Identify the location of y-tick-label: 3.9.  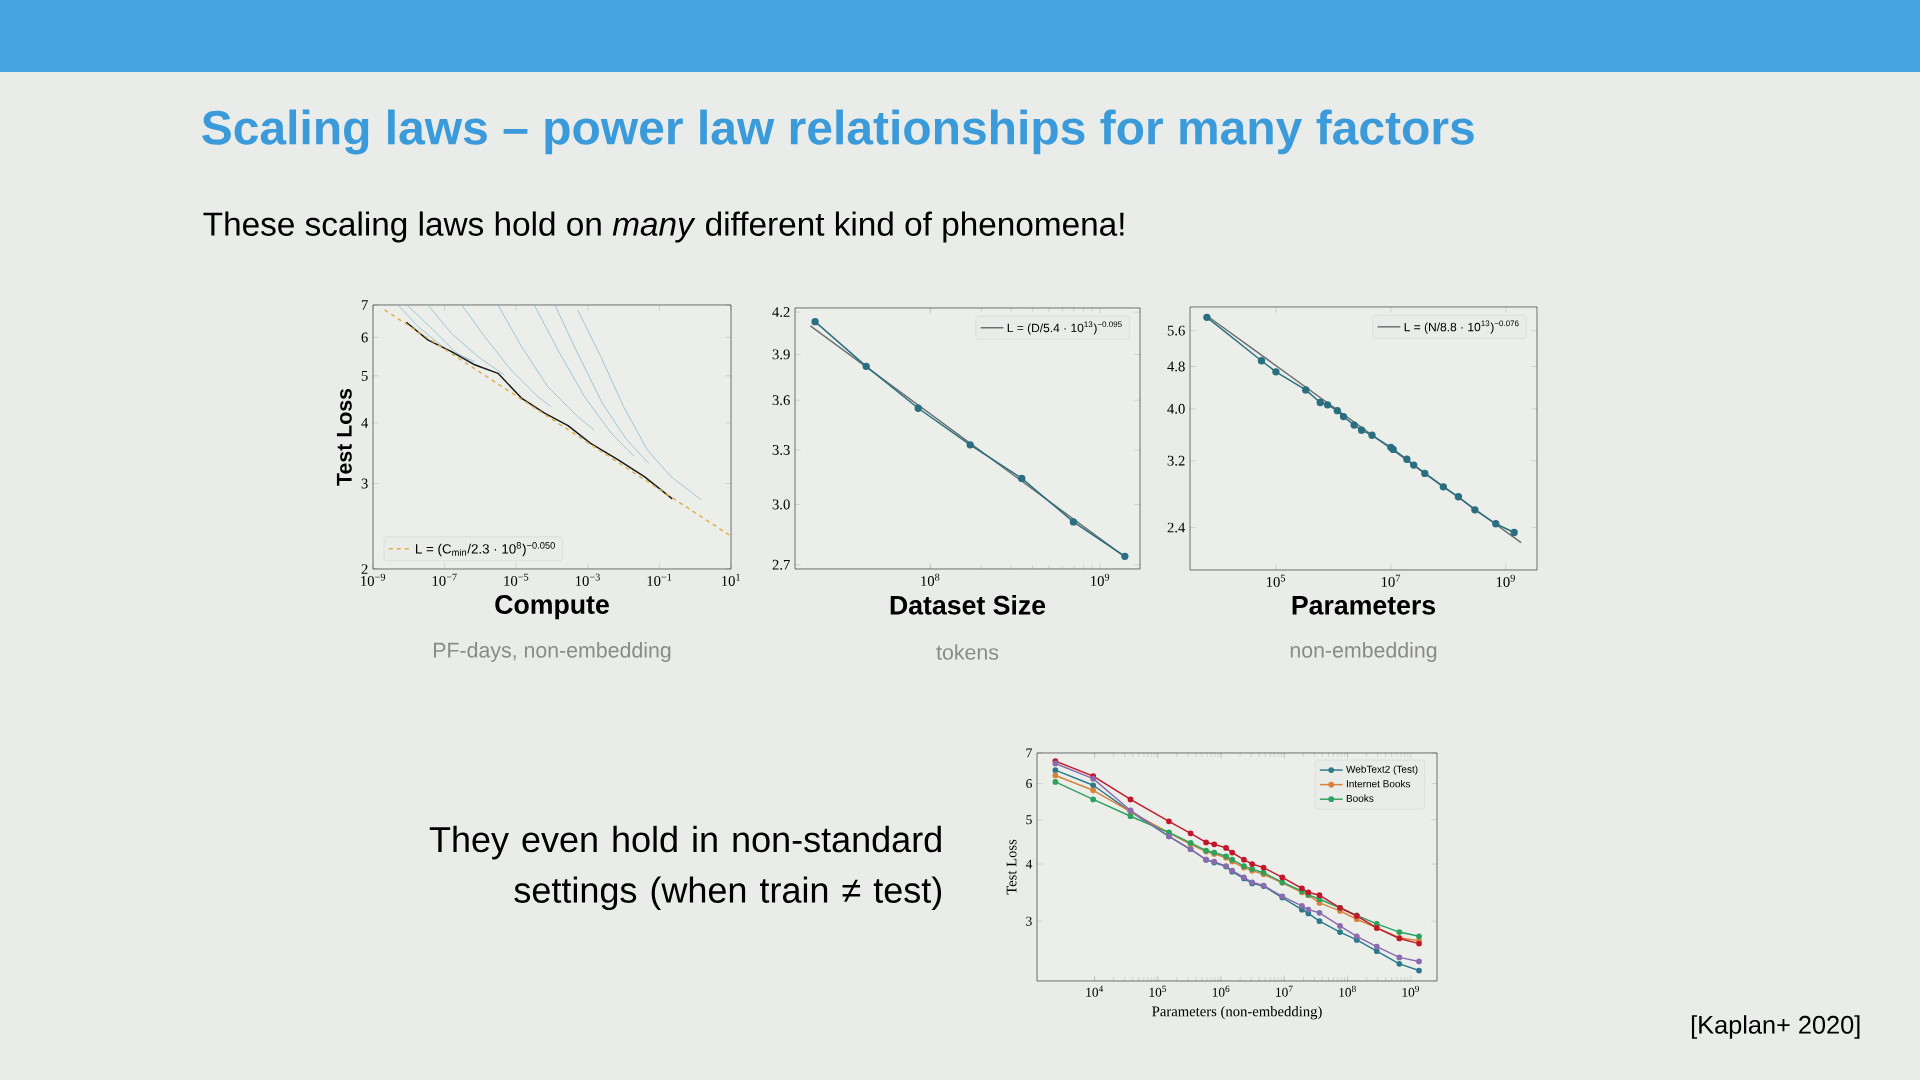
(781, 354).